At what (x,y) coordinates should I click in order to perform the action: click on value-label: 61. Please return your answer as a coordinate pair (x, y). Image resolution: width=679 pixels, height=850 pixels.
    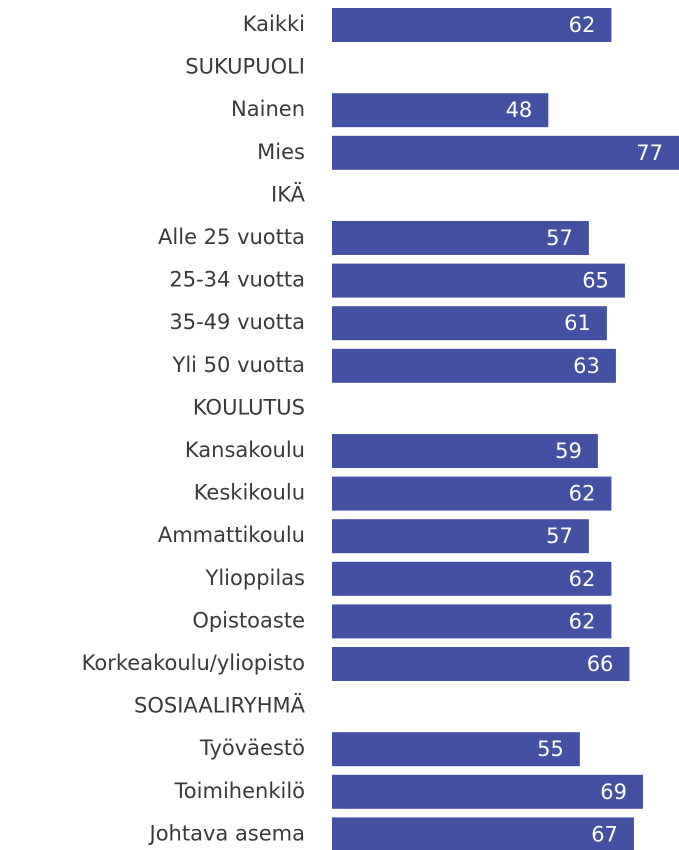
    Looking at the image, I should click on (577, 323).